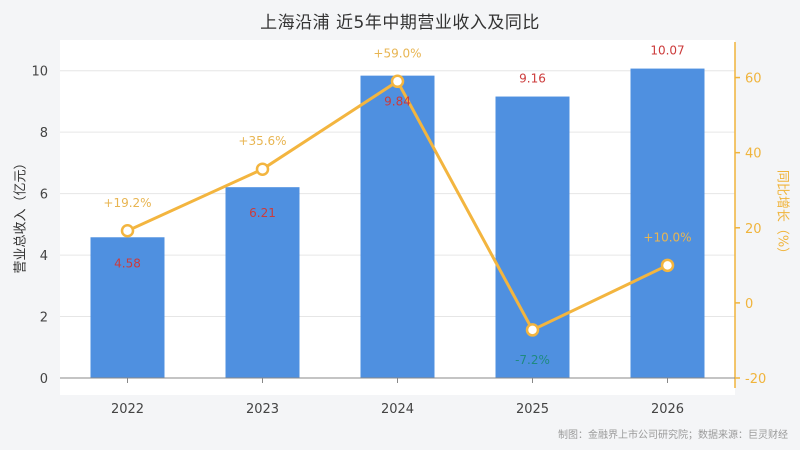  What do you see at coordinates (44, 195) in the screenshot?
I see `y-tick-label: 6` at bounding box center [44, 195].